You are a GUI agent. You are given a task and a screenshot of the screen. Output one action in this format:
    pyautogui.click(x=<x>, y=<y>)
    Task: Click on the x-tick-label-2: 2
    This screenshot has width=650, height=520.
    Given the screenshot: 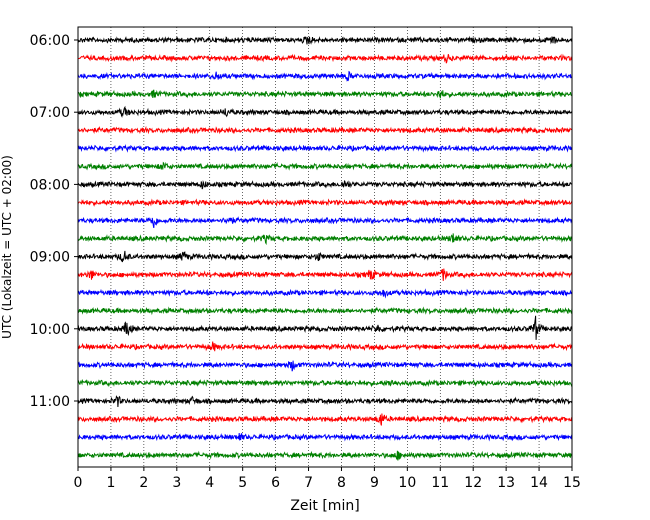 What is the action you would take?
    pyautogui.click(x=143, y=483)
    